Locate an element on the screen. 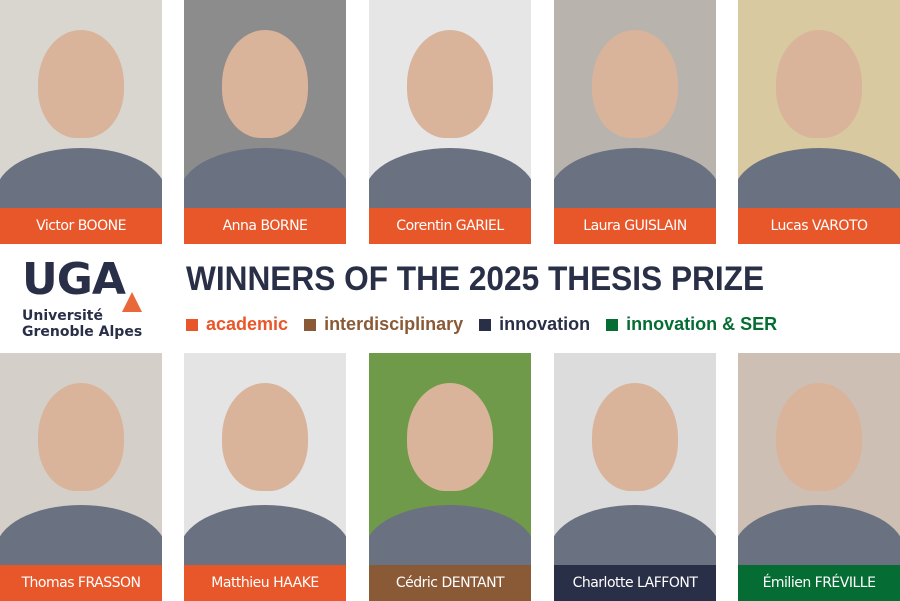  winner-card: Cédric DENTANT is located at coordinates (450, 477).